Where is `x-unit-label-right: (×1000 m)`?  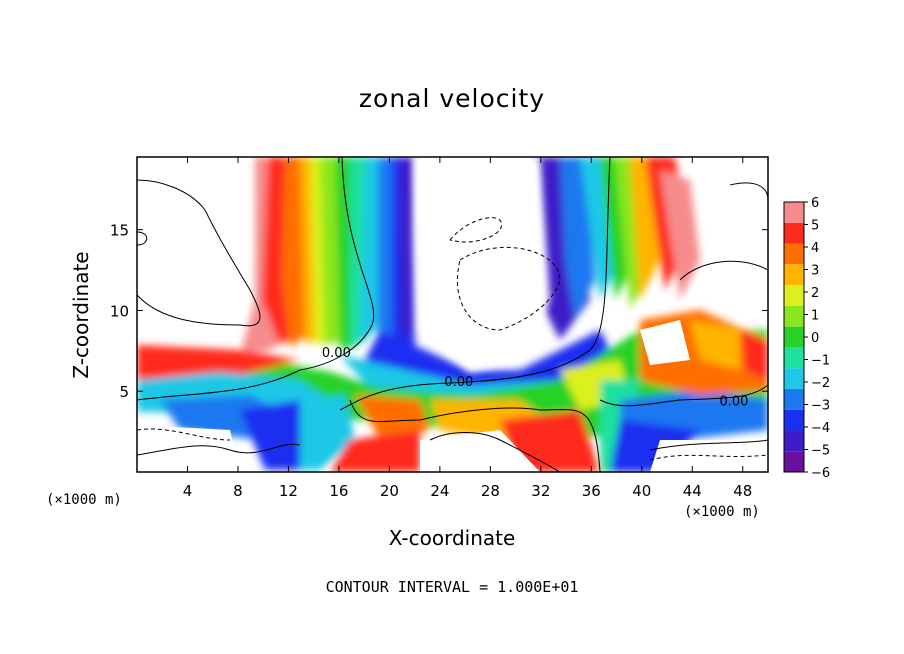
x-unit-label-right: (×1000 m) is located at coordinates (722, 512).